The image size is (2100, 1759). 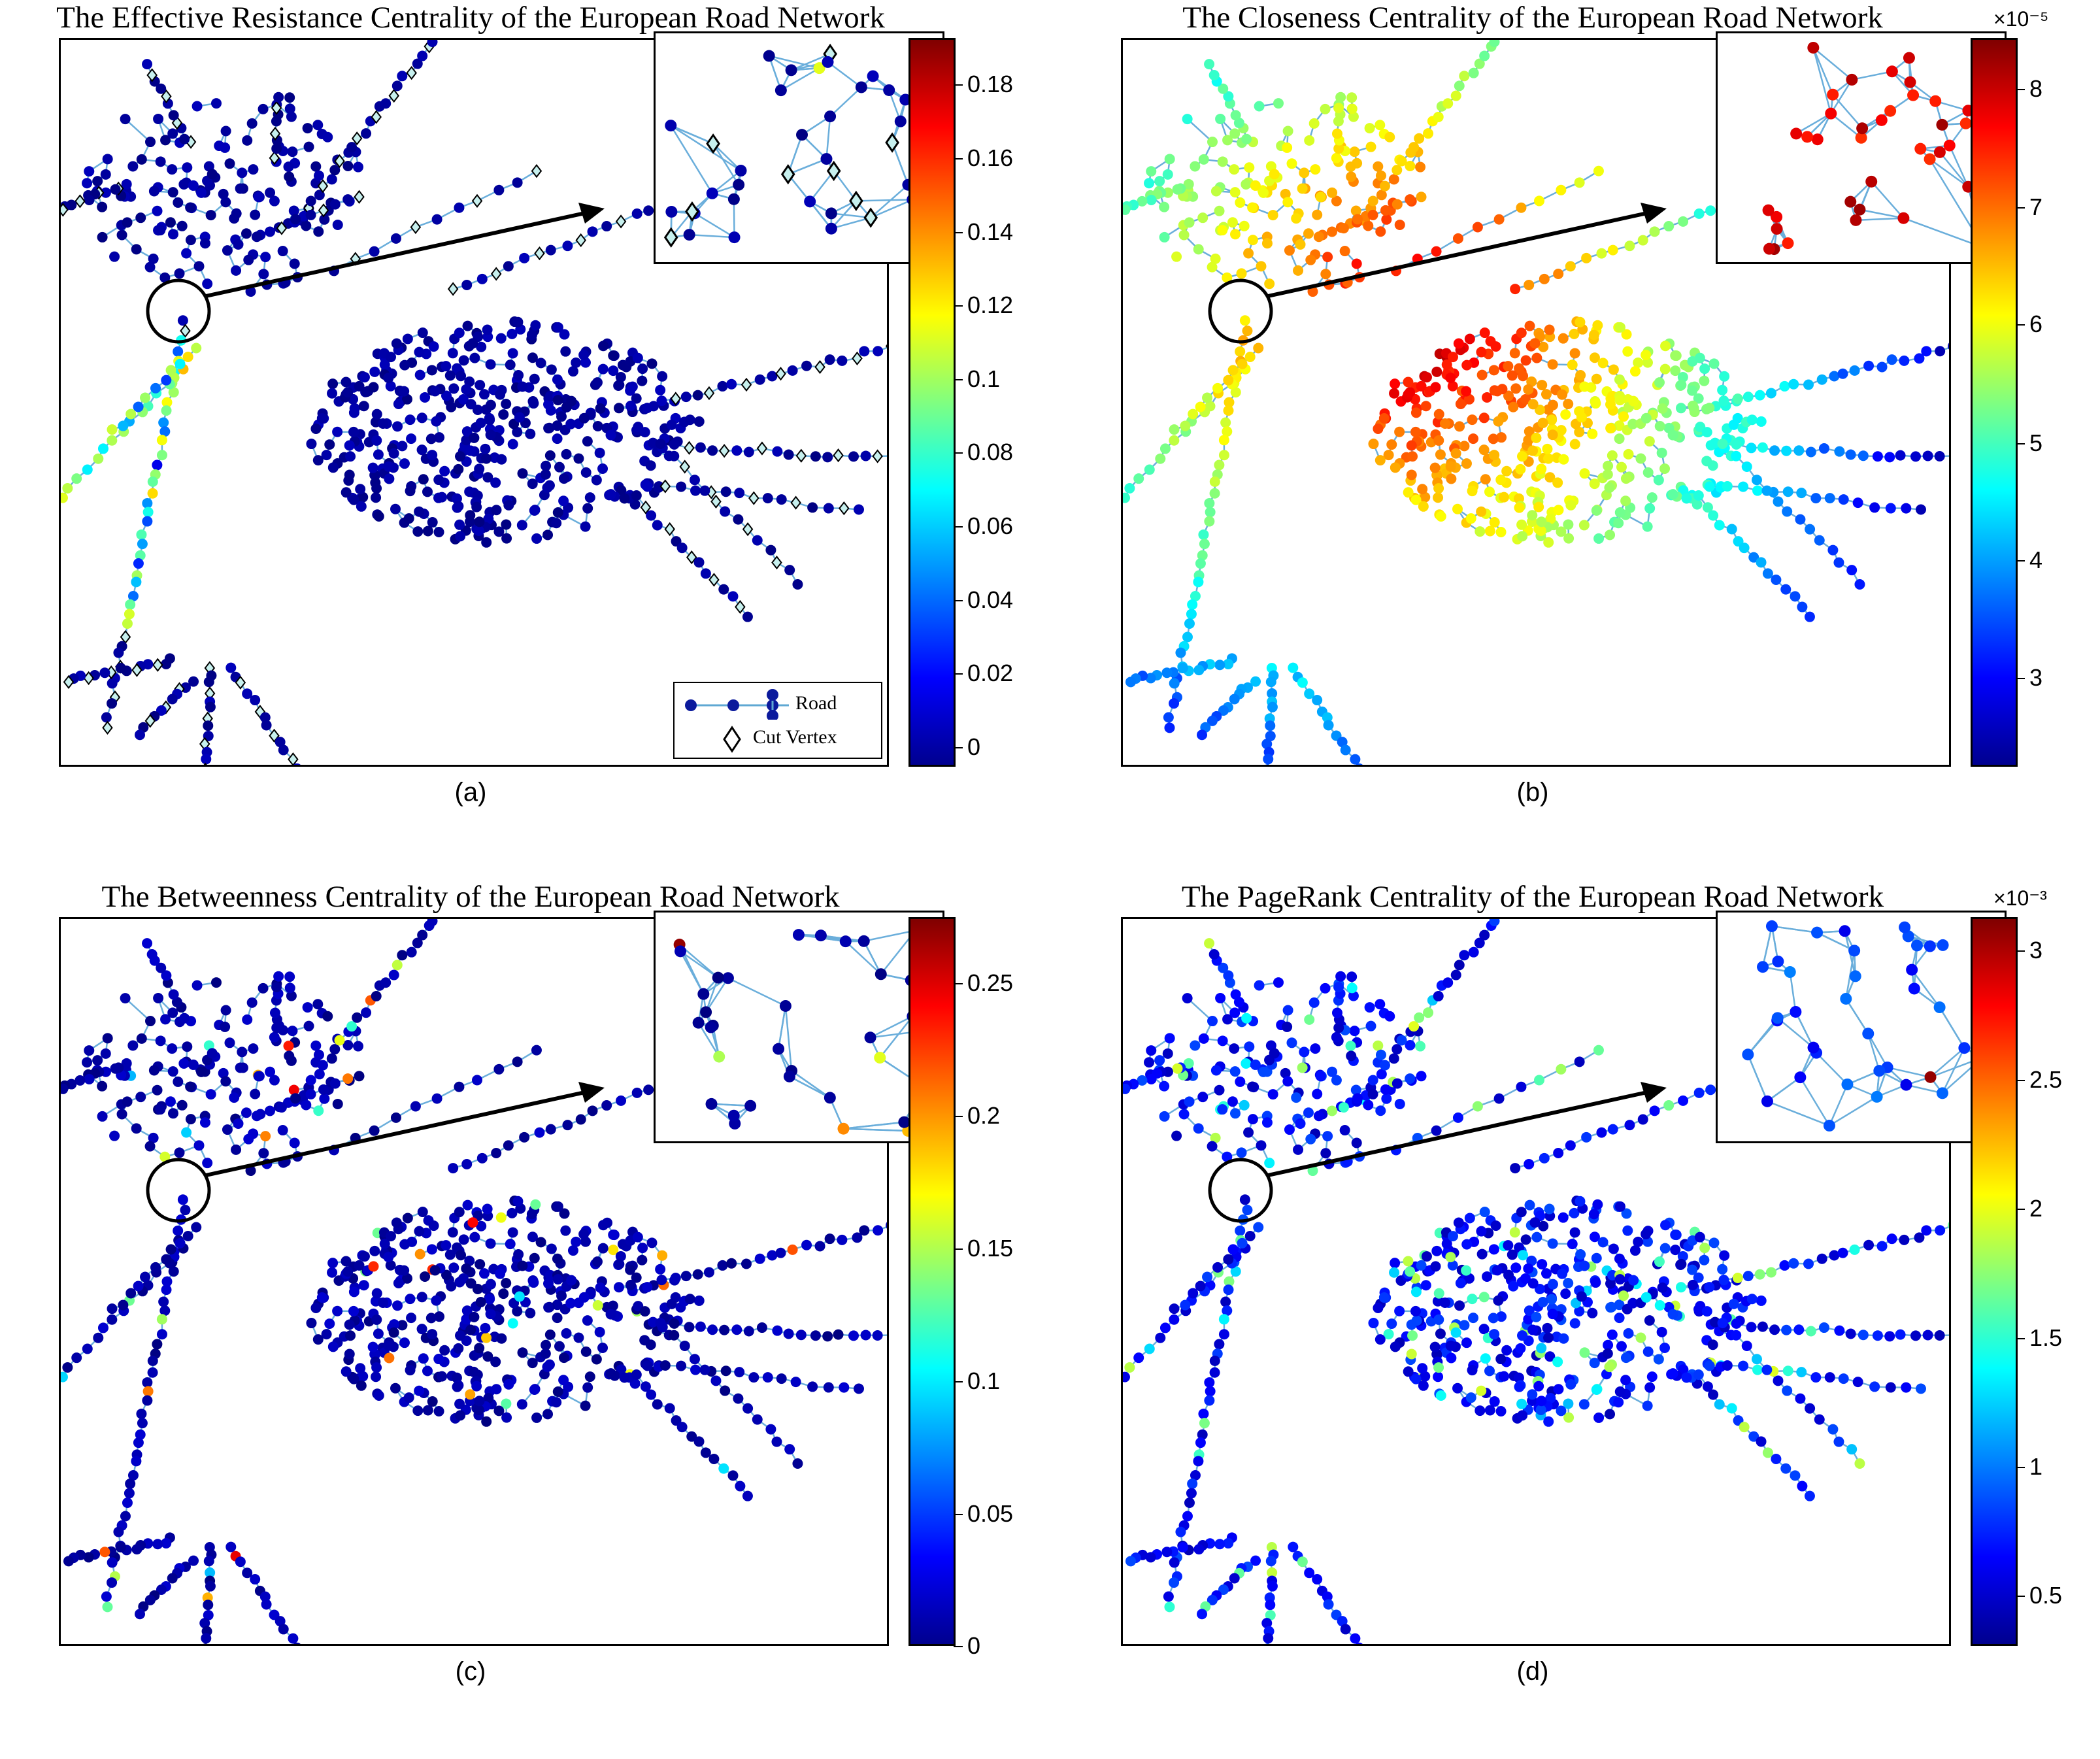 I want to click on road-edge, so click(x=706, y=148).